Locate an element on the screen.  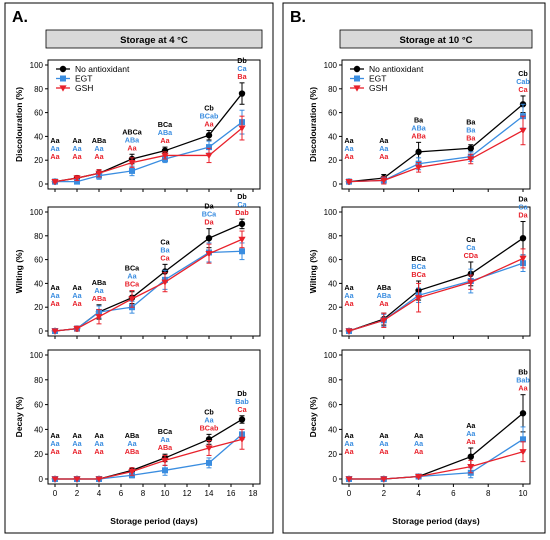
y-axis-label: Discolouration (%) is located at coordinates (19, 124).